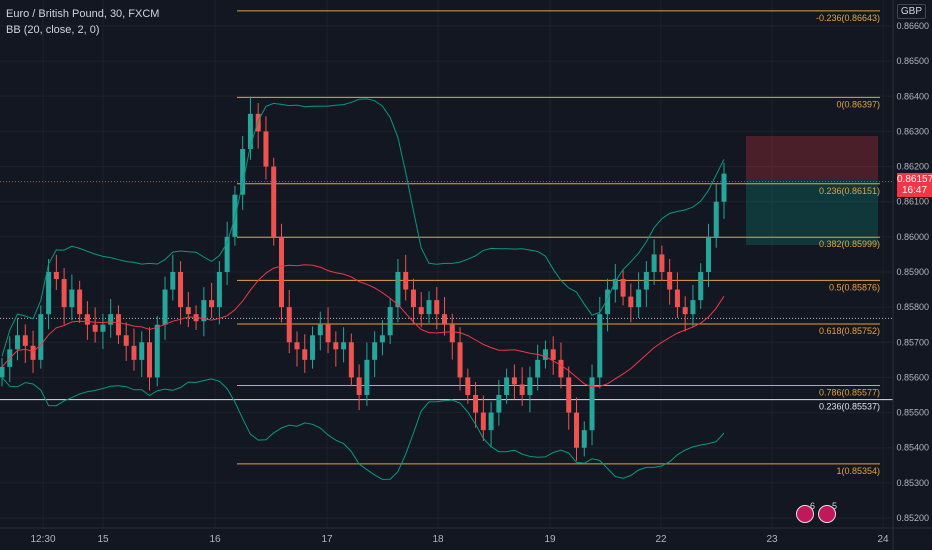 The width and height of the screenshot is (932, 550). Describe the element at coordinates (835, 506) in the screenshot. I see `event-count-2: 5` at that location.